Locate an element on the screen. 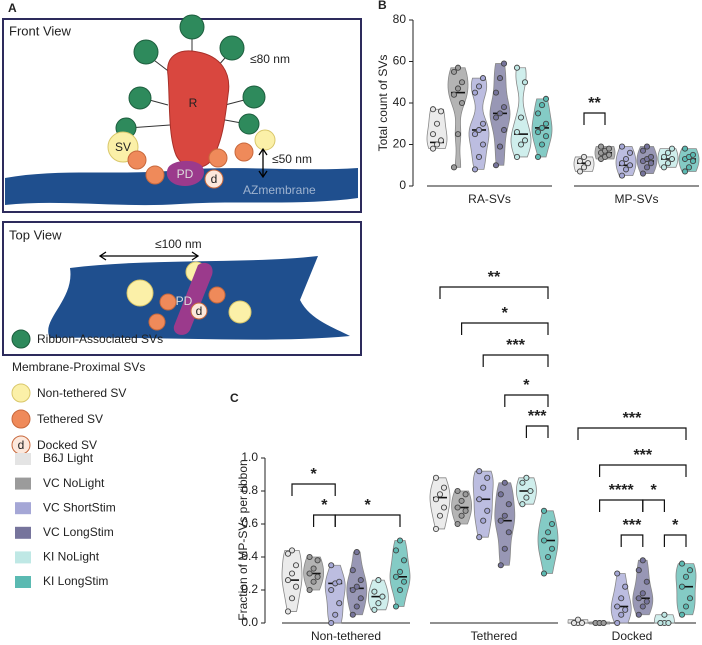 This screenshot has height=645, width=702. legend-tethered-icon is located at coordinates (21, 419).